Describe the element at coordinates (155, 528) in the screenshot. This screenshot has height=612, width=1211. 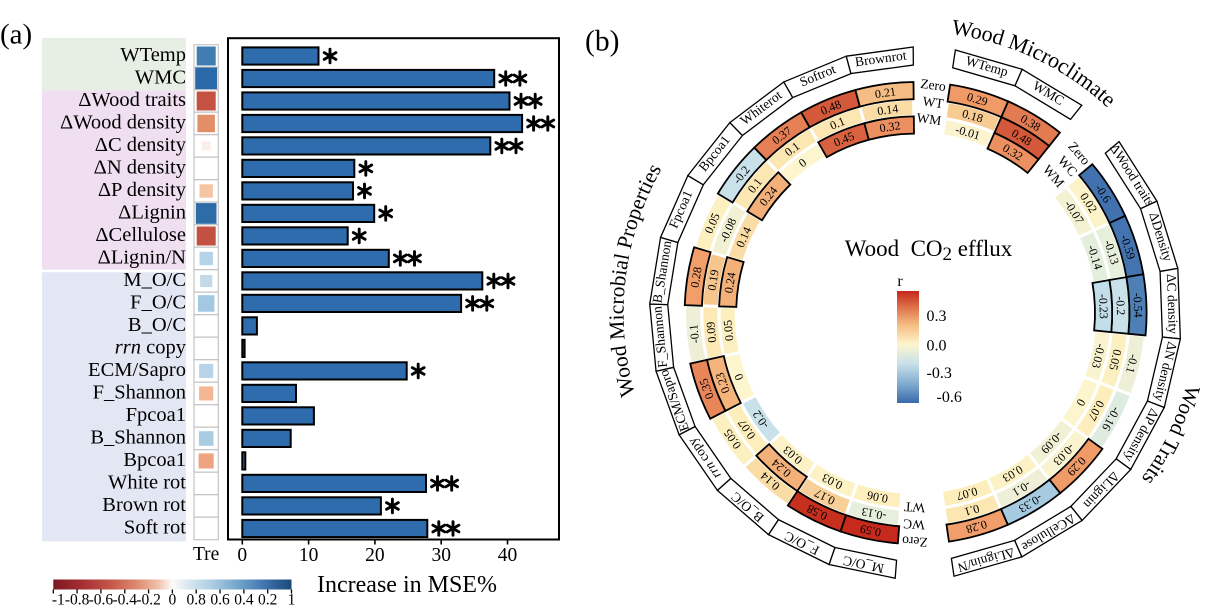
I see `svg-text: Soft rot` at that location.